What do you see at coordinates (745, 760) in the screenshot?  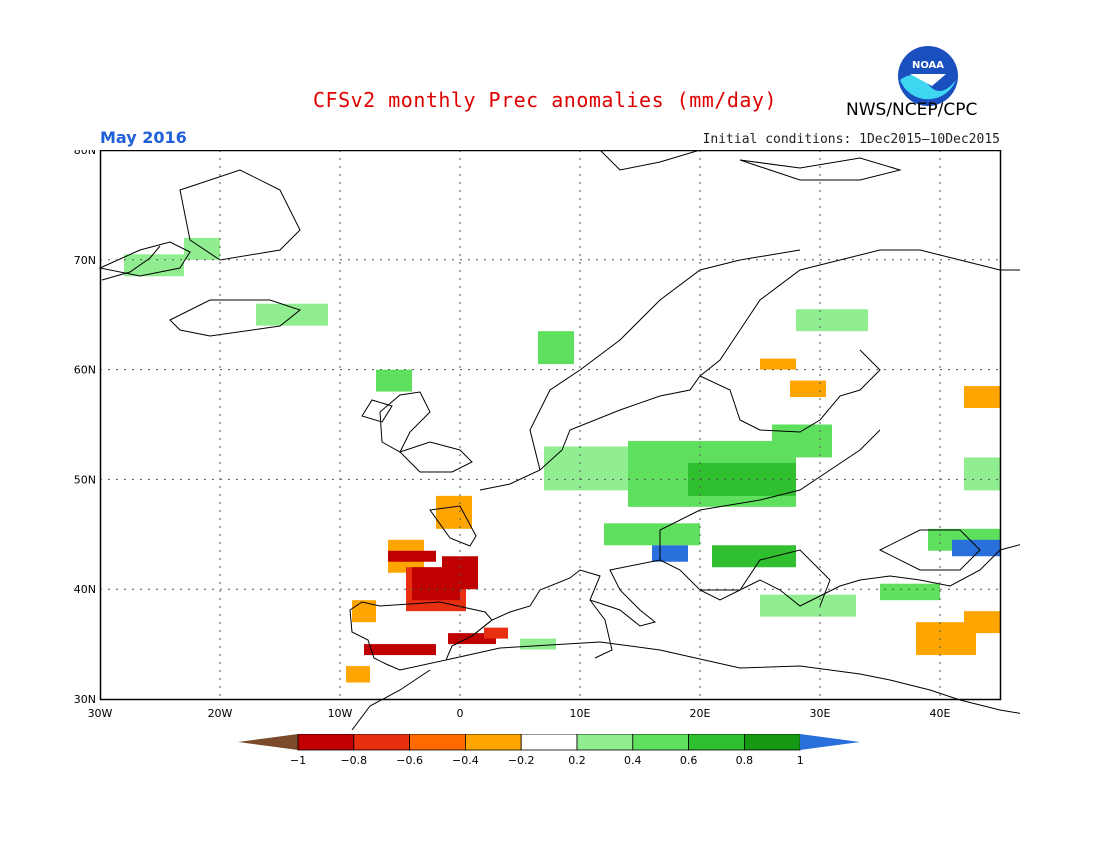 I see `colorbar-tick: 0.8` at bounding box center [745, 760].